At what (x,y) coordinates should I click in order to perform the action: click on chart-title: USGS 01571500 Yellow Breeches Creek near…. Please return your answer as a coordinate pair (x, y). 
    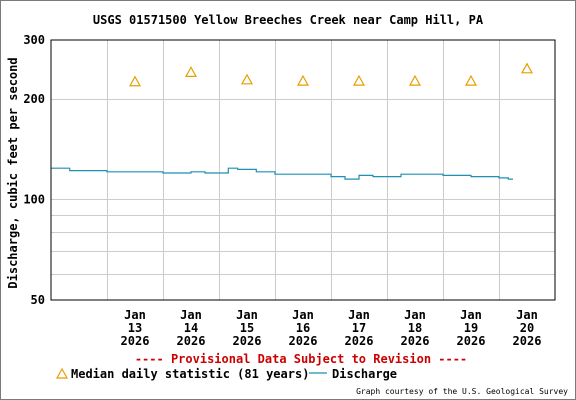
    Looking at the image, I should click on (288, 20).